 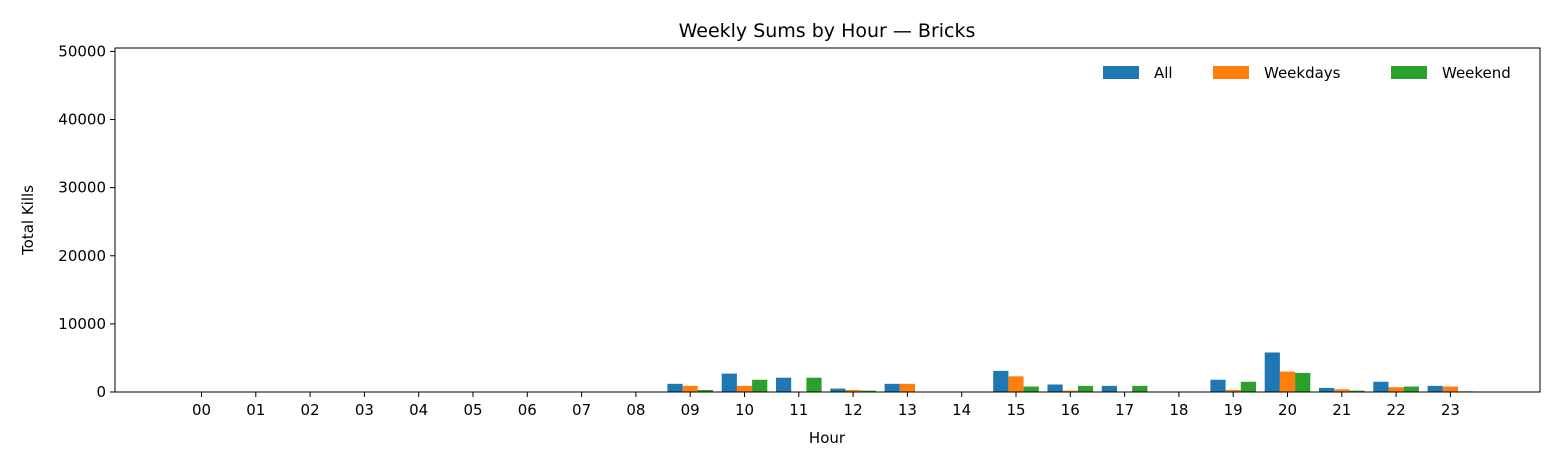 What do you see at coordinates (907, 410) in the screenshot?
I see `x-tick-label: 13` at bounding box center [907, 410].